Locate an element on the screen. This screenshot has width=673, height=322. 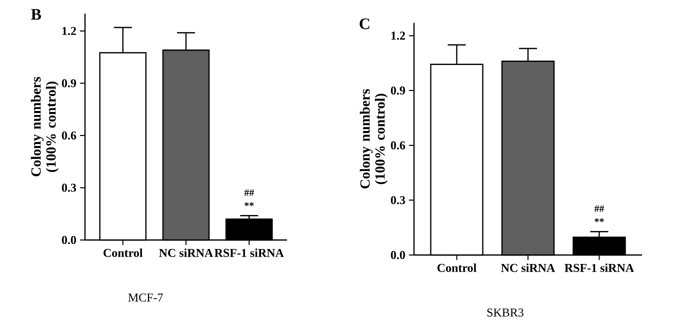
chart-title: B is located at coordinates (36, 14).